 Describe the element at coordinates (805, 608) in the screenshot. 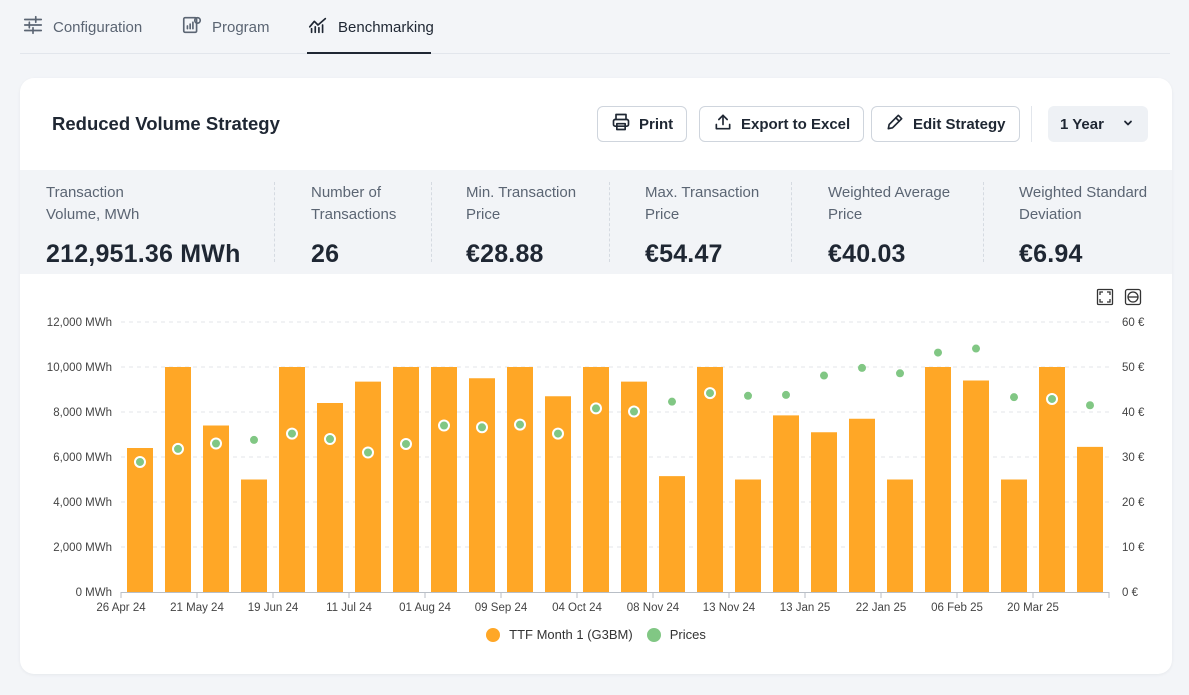

I see `x-tick-label: 13 Jan 25` at that location.